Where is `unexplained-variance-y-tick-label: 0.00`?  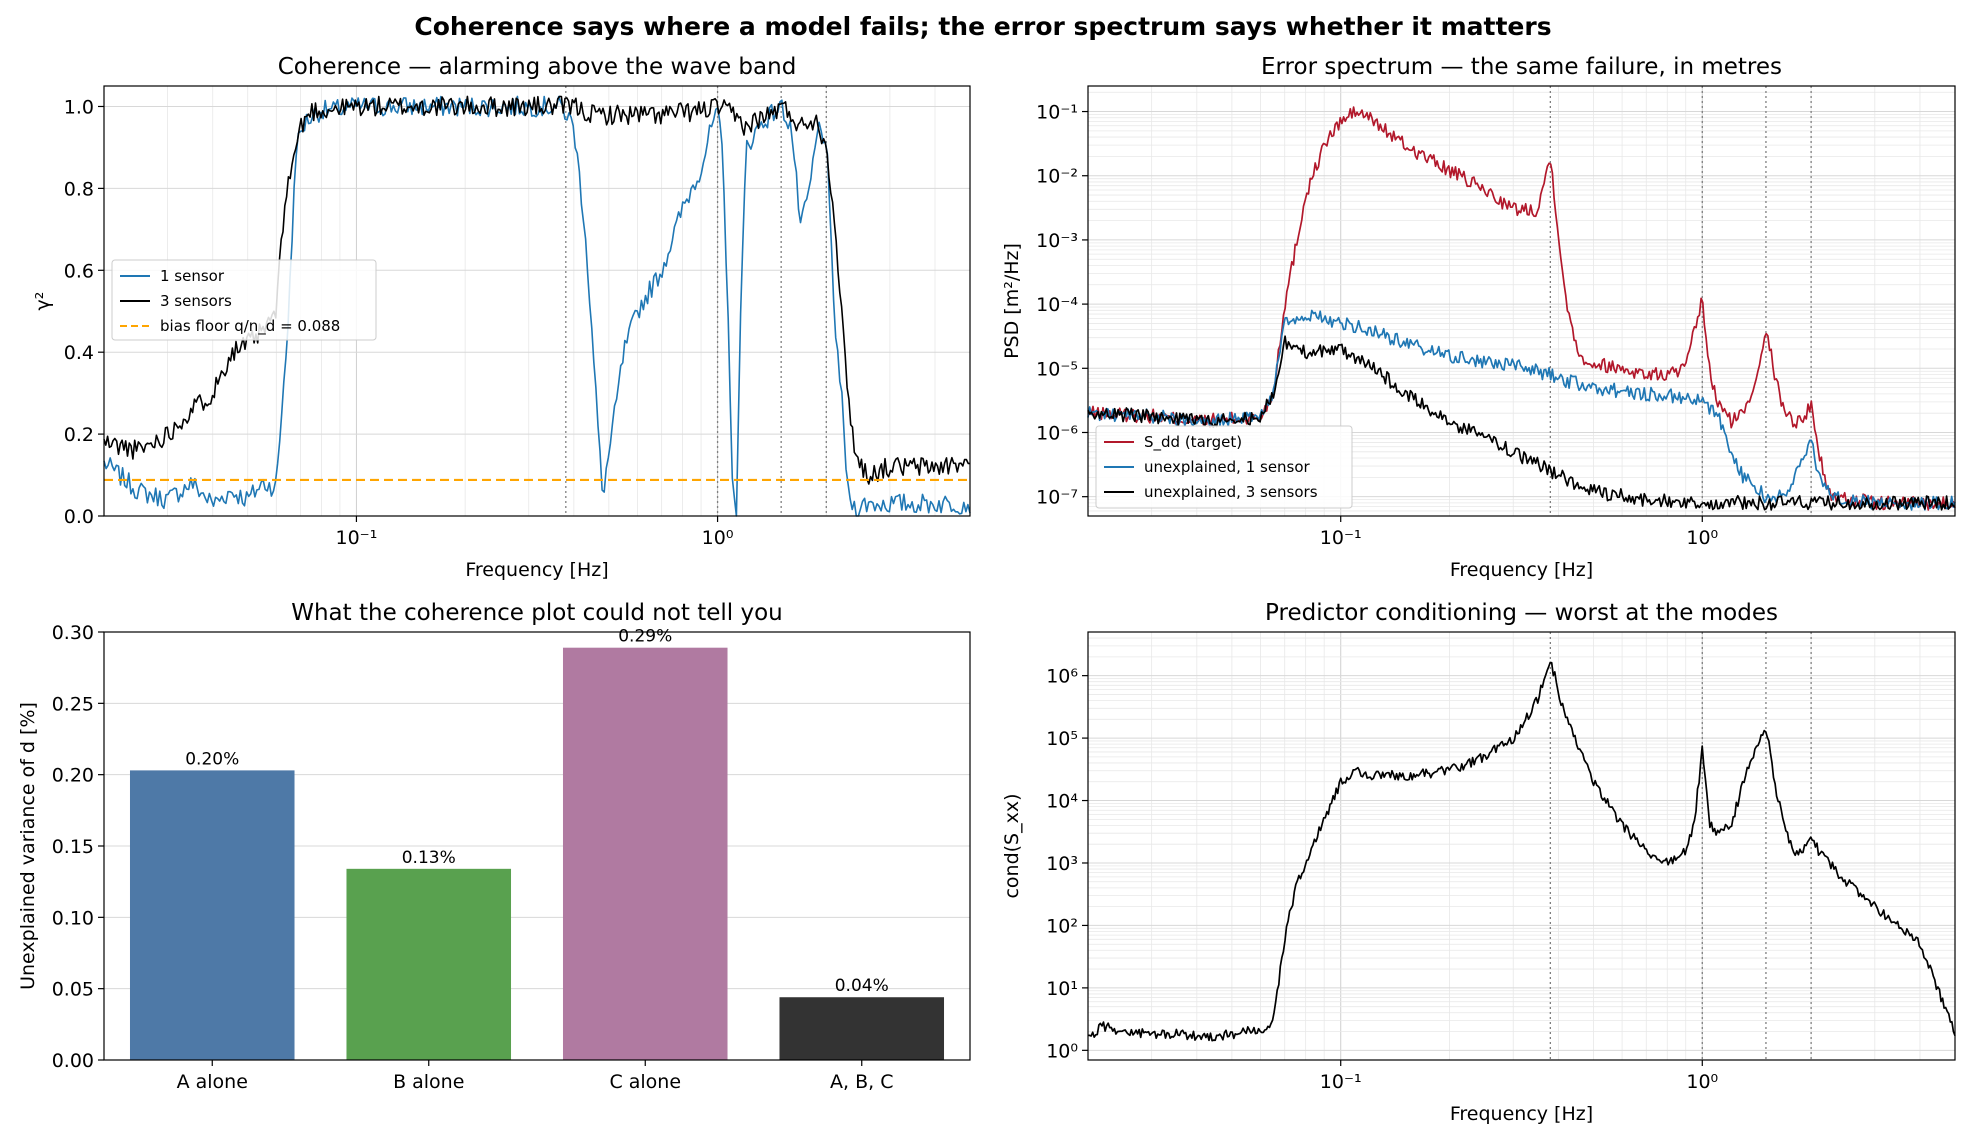 unexplained-variance-y-tick-label: 0.00 is located at coordinates (73, 1061).